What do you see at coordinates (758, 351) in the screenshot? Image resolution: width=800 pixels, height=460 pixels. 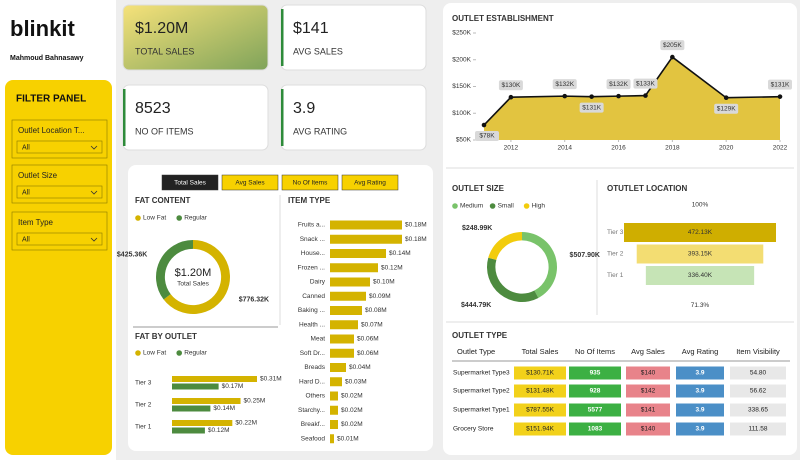 I see `column-header: Item Visibility` at bounding box center [758, 351].